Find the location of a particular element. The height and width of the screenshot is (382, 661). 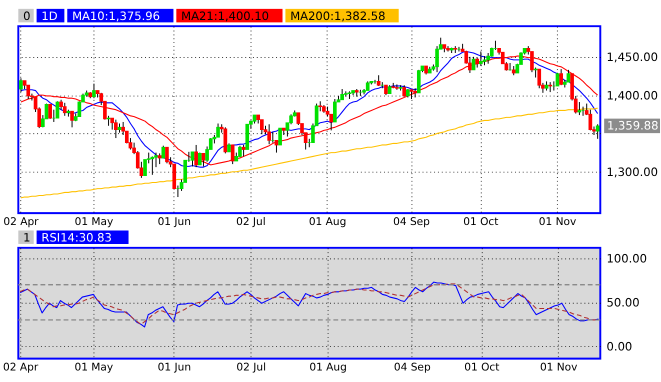

y-tick-label: 0.00 is located at coordinates (619, 347).